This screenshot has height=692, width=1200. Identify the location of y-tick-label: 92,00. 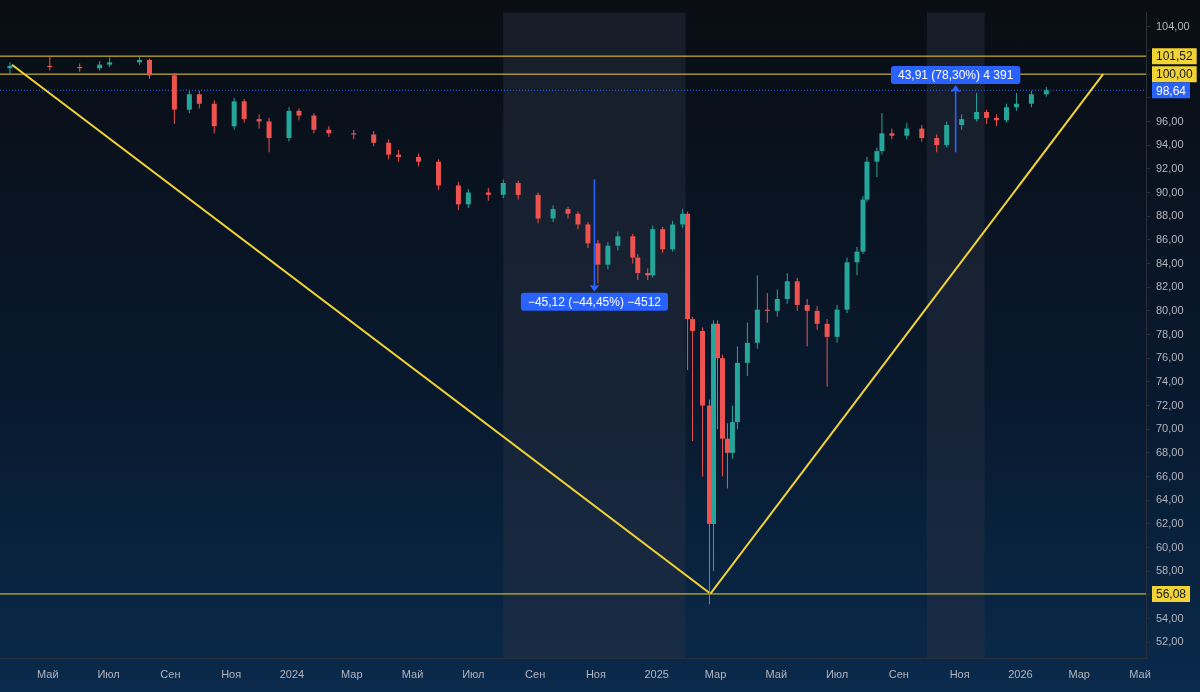
(1170, 167).